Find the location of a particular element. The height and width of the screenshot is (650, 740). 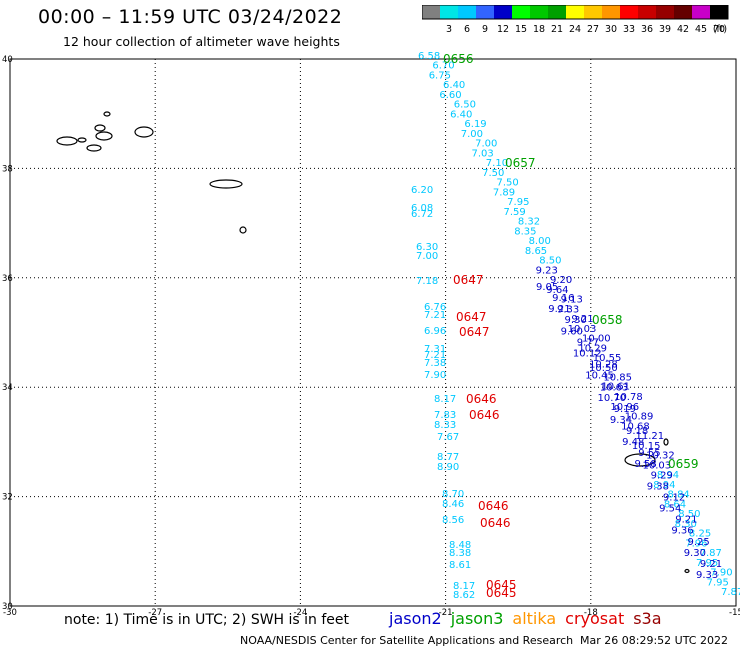

jason2-wave-height: 9.21 is located at coordinates (711, 564).